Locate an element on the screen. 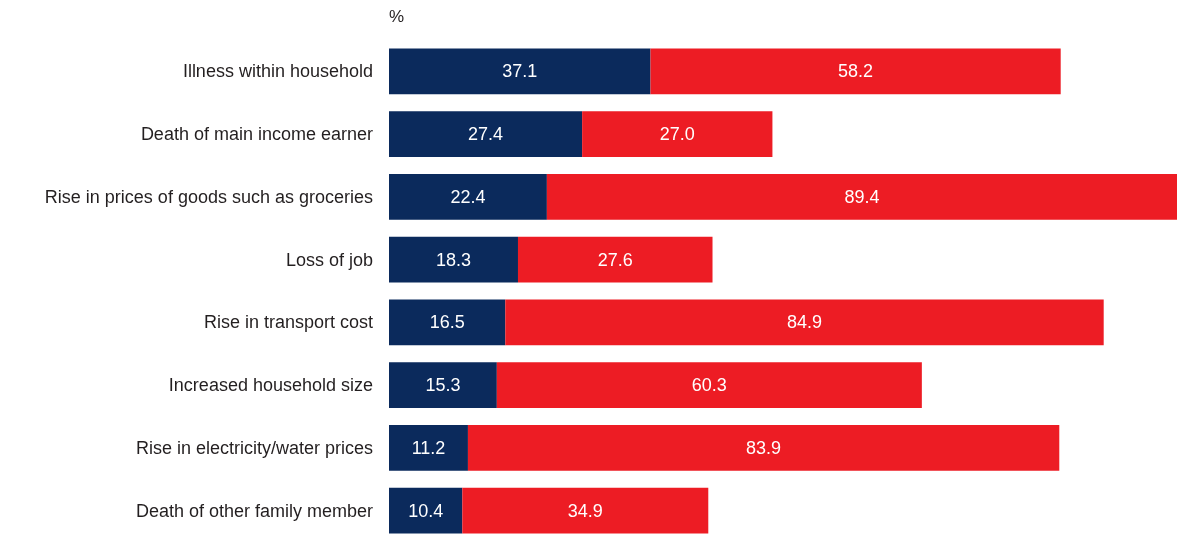 The width and height of the screenshot is (1178, 544). data-label: 15.3 is located at coordinates (443, 385).